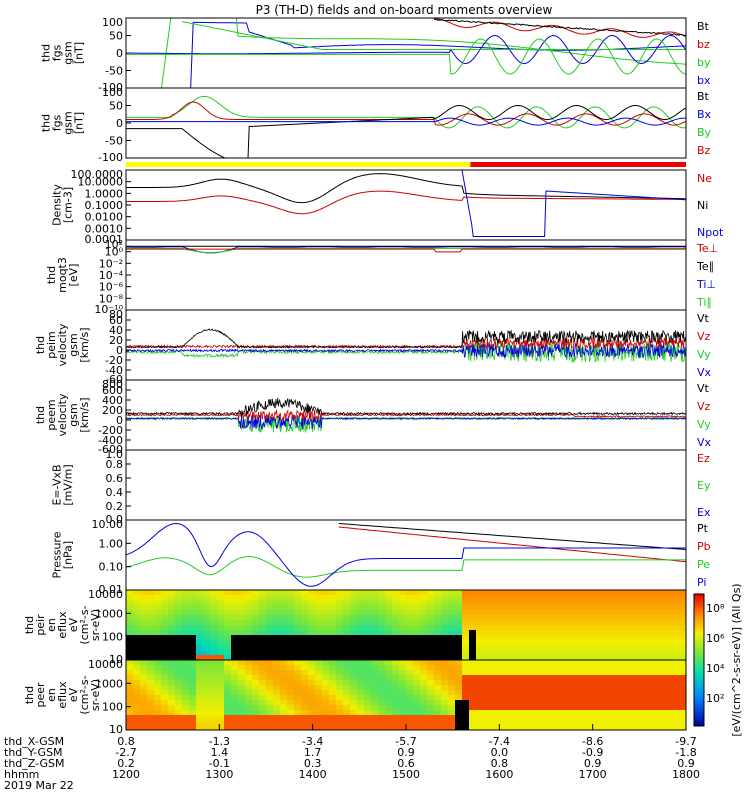 This screenshot has width=750, height=800. Describe the element at coordinates (704, 442) in the screenshot. I see `legend-entry: Vx` at that location.